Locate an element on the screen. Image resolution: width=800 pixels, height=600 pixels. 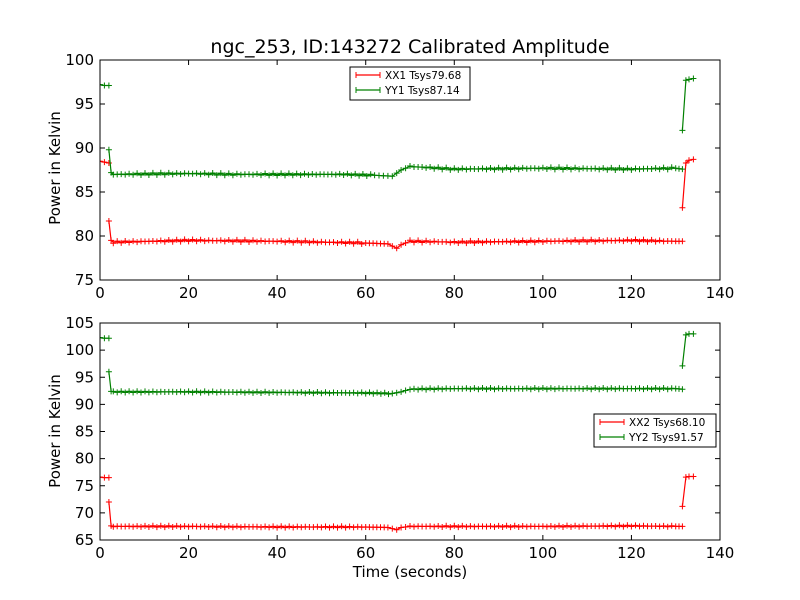
x-axis-label: Time (seconds) is located at coordinates (410, 572).